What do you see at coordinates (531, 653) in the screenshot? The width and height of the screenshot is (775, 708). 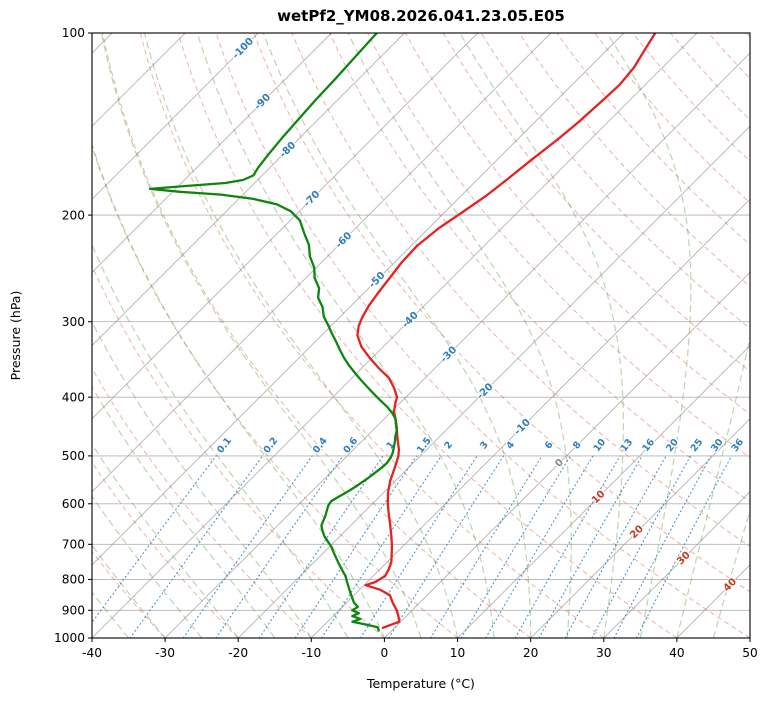 I see `x-tick-label: 20` at bounding box center [531, 653].